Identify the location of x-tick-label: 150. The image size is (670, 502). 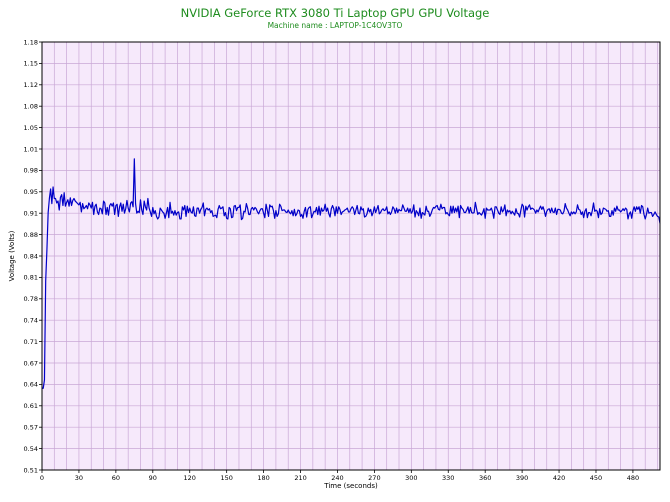
(226, 478).